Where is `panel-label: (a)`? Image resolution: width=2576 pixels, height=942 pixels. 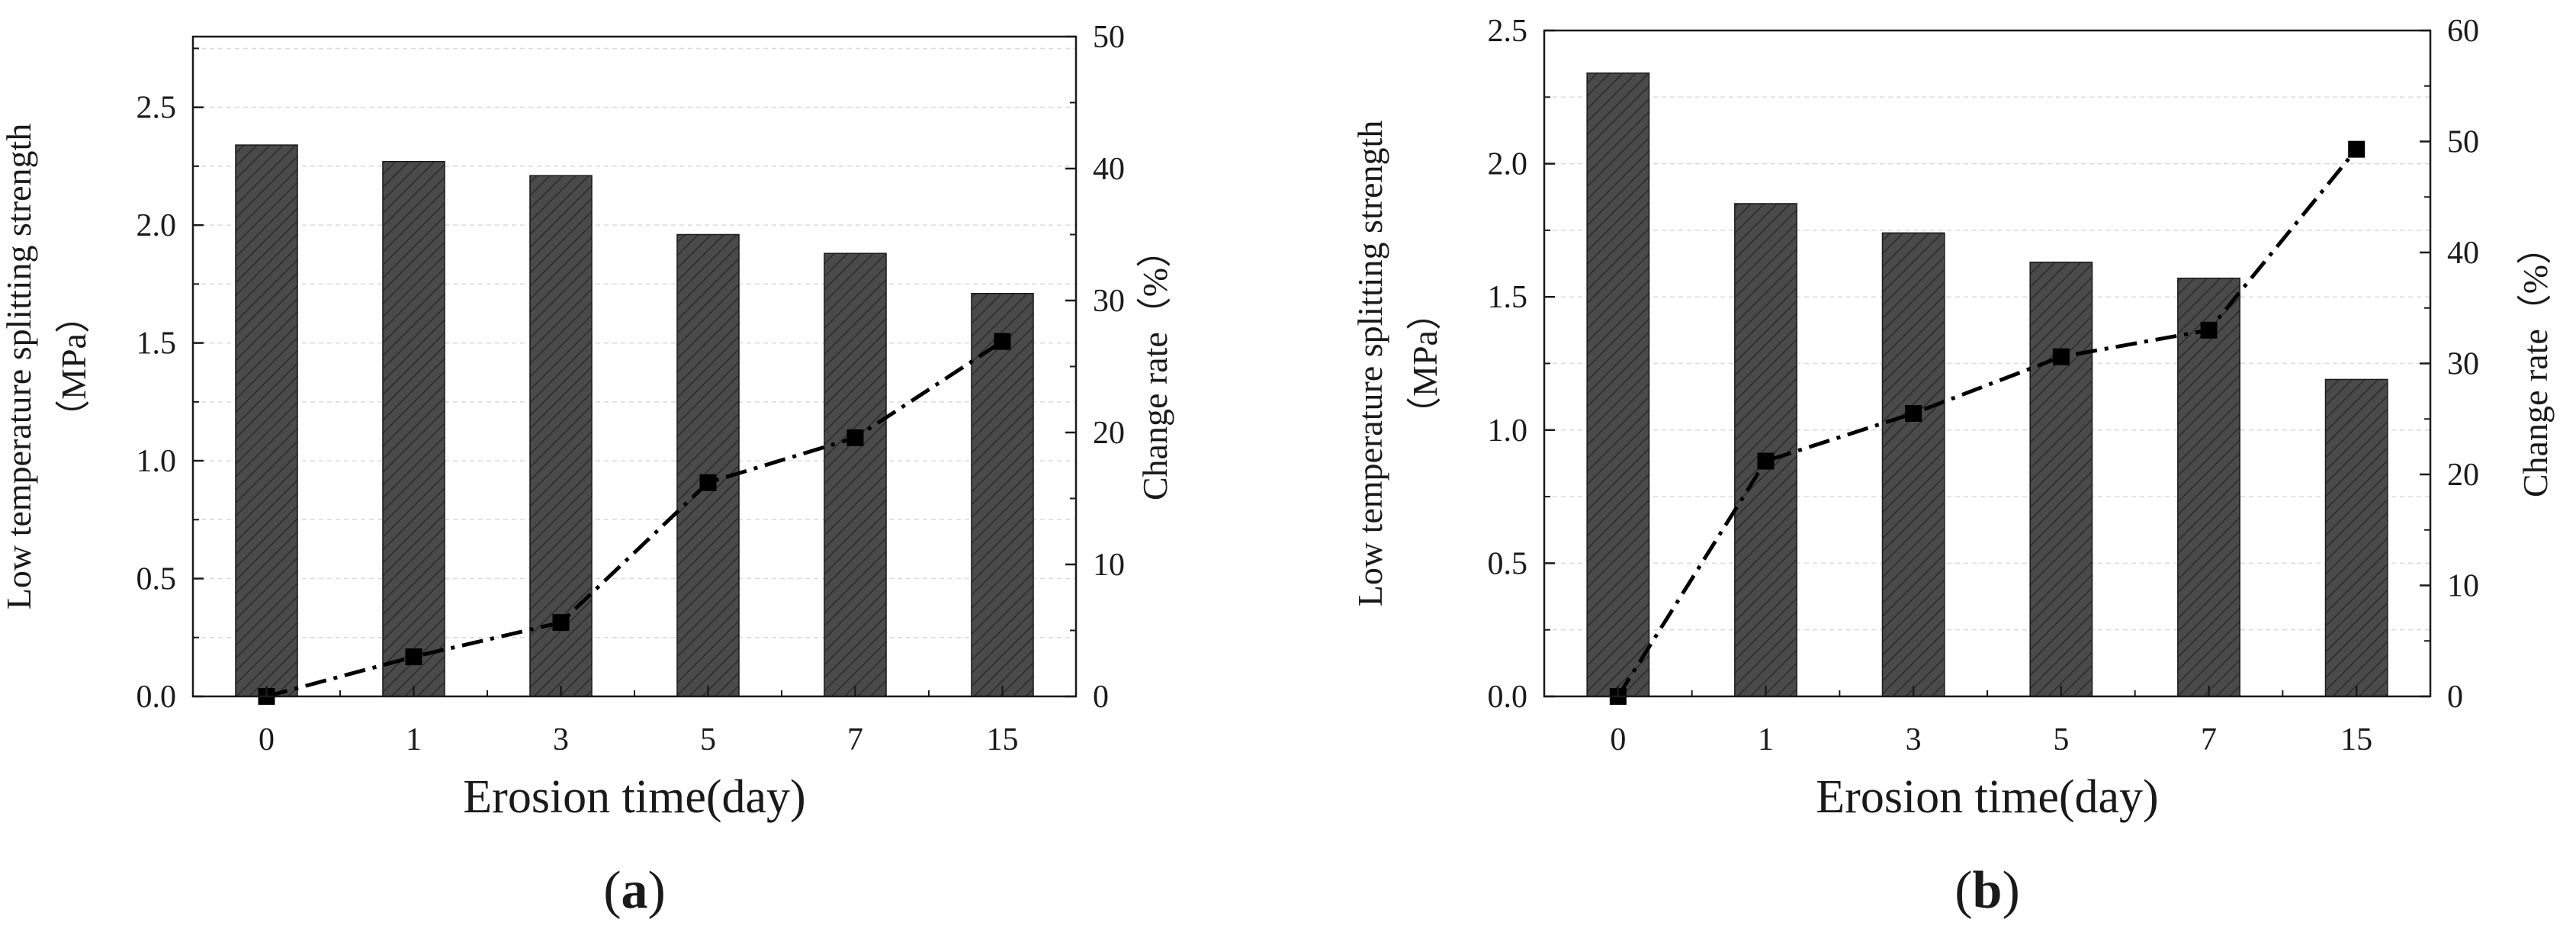 panel-label: (a) is located at coordinates (634, 890).